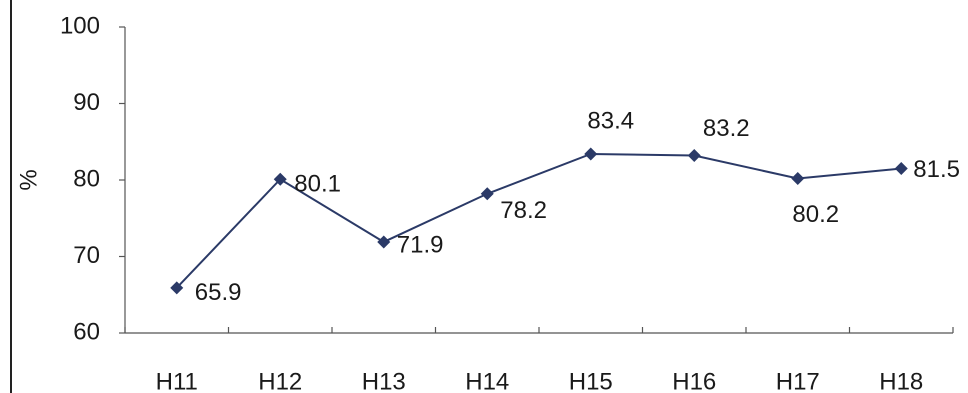  Describe the element at coordinates (177, 380) in the screenshot. I see `x-tick-label: H11` at that location.